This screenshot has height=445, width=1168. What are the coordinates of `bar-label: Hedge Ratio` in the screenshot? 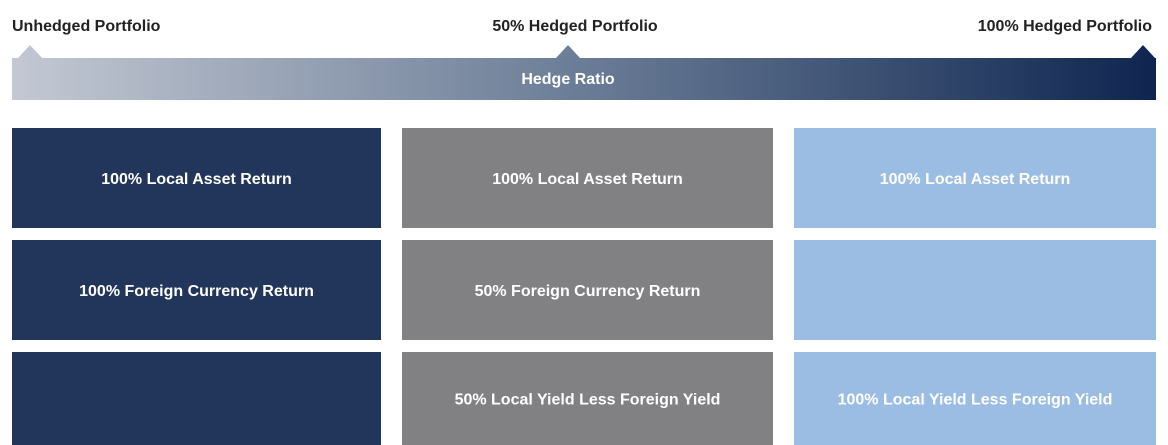 It's located at (568, 79).